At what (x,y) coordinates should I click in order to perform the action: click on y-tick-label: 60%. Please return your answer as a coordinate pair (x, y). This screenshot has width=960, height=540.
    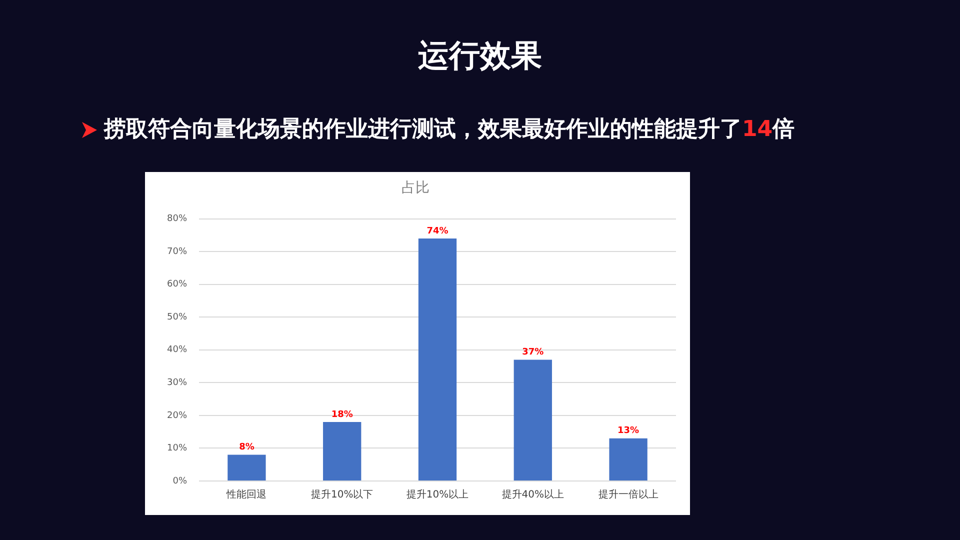
    Looking at the image, I should click on (177, 285).